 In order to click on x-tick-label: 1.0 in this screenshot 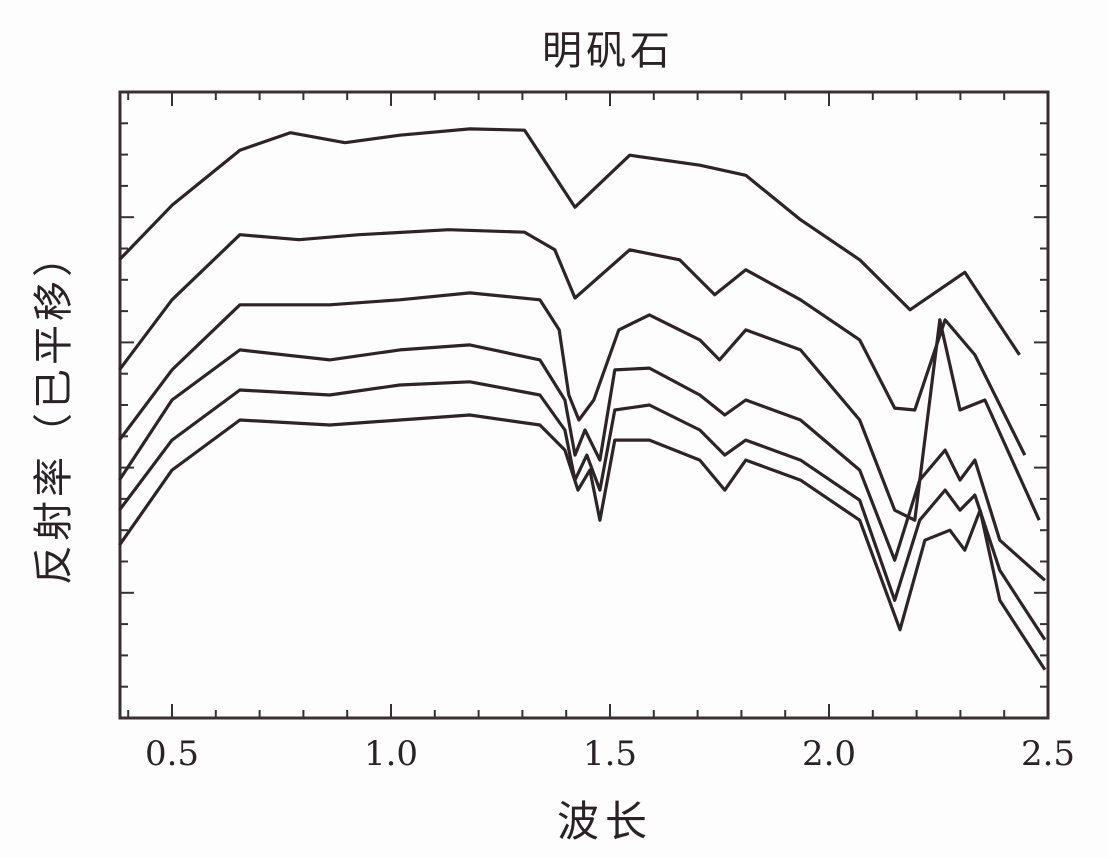, I will do `click(391, 754)`.